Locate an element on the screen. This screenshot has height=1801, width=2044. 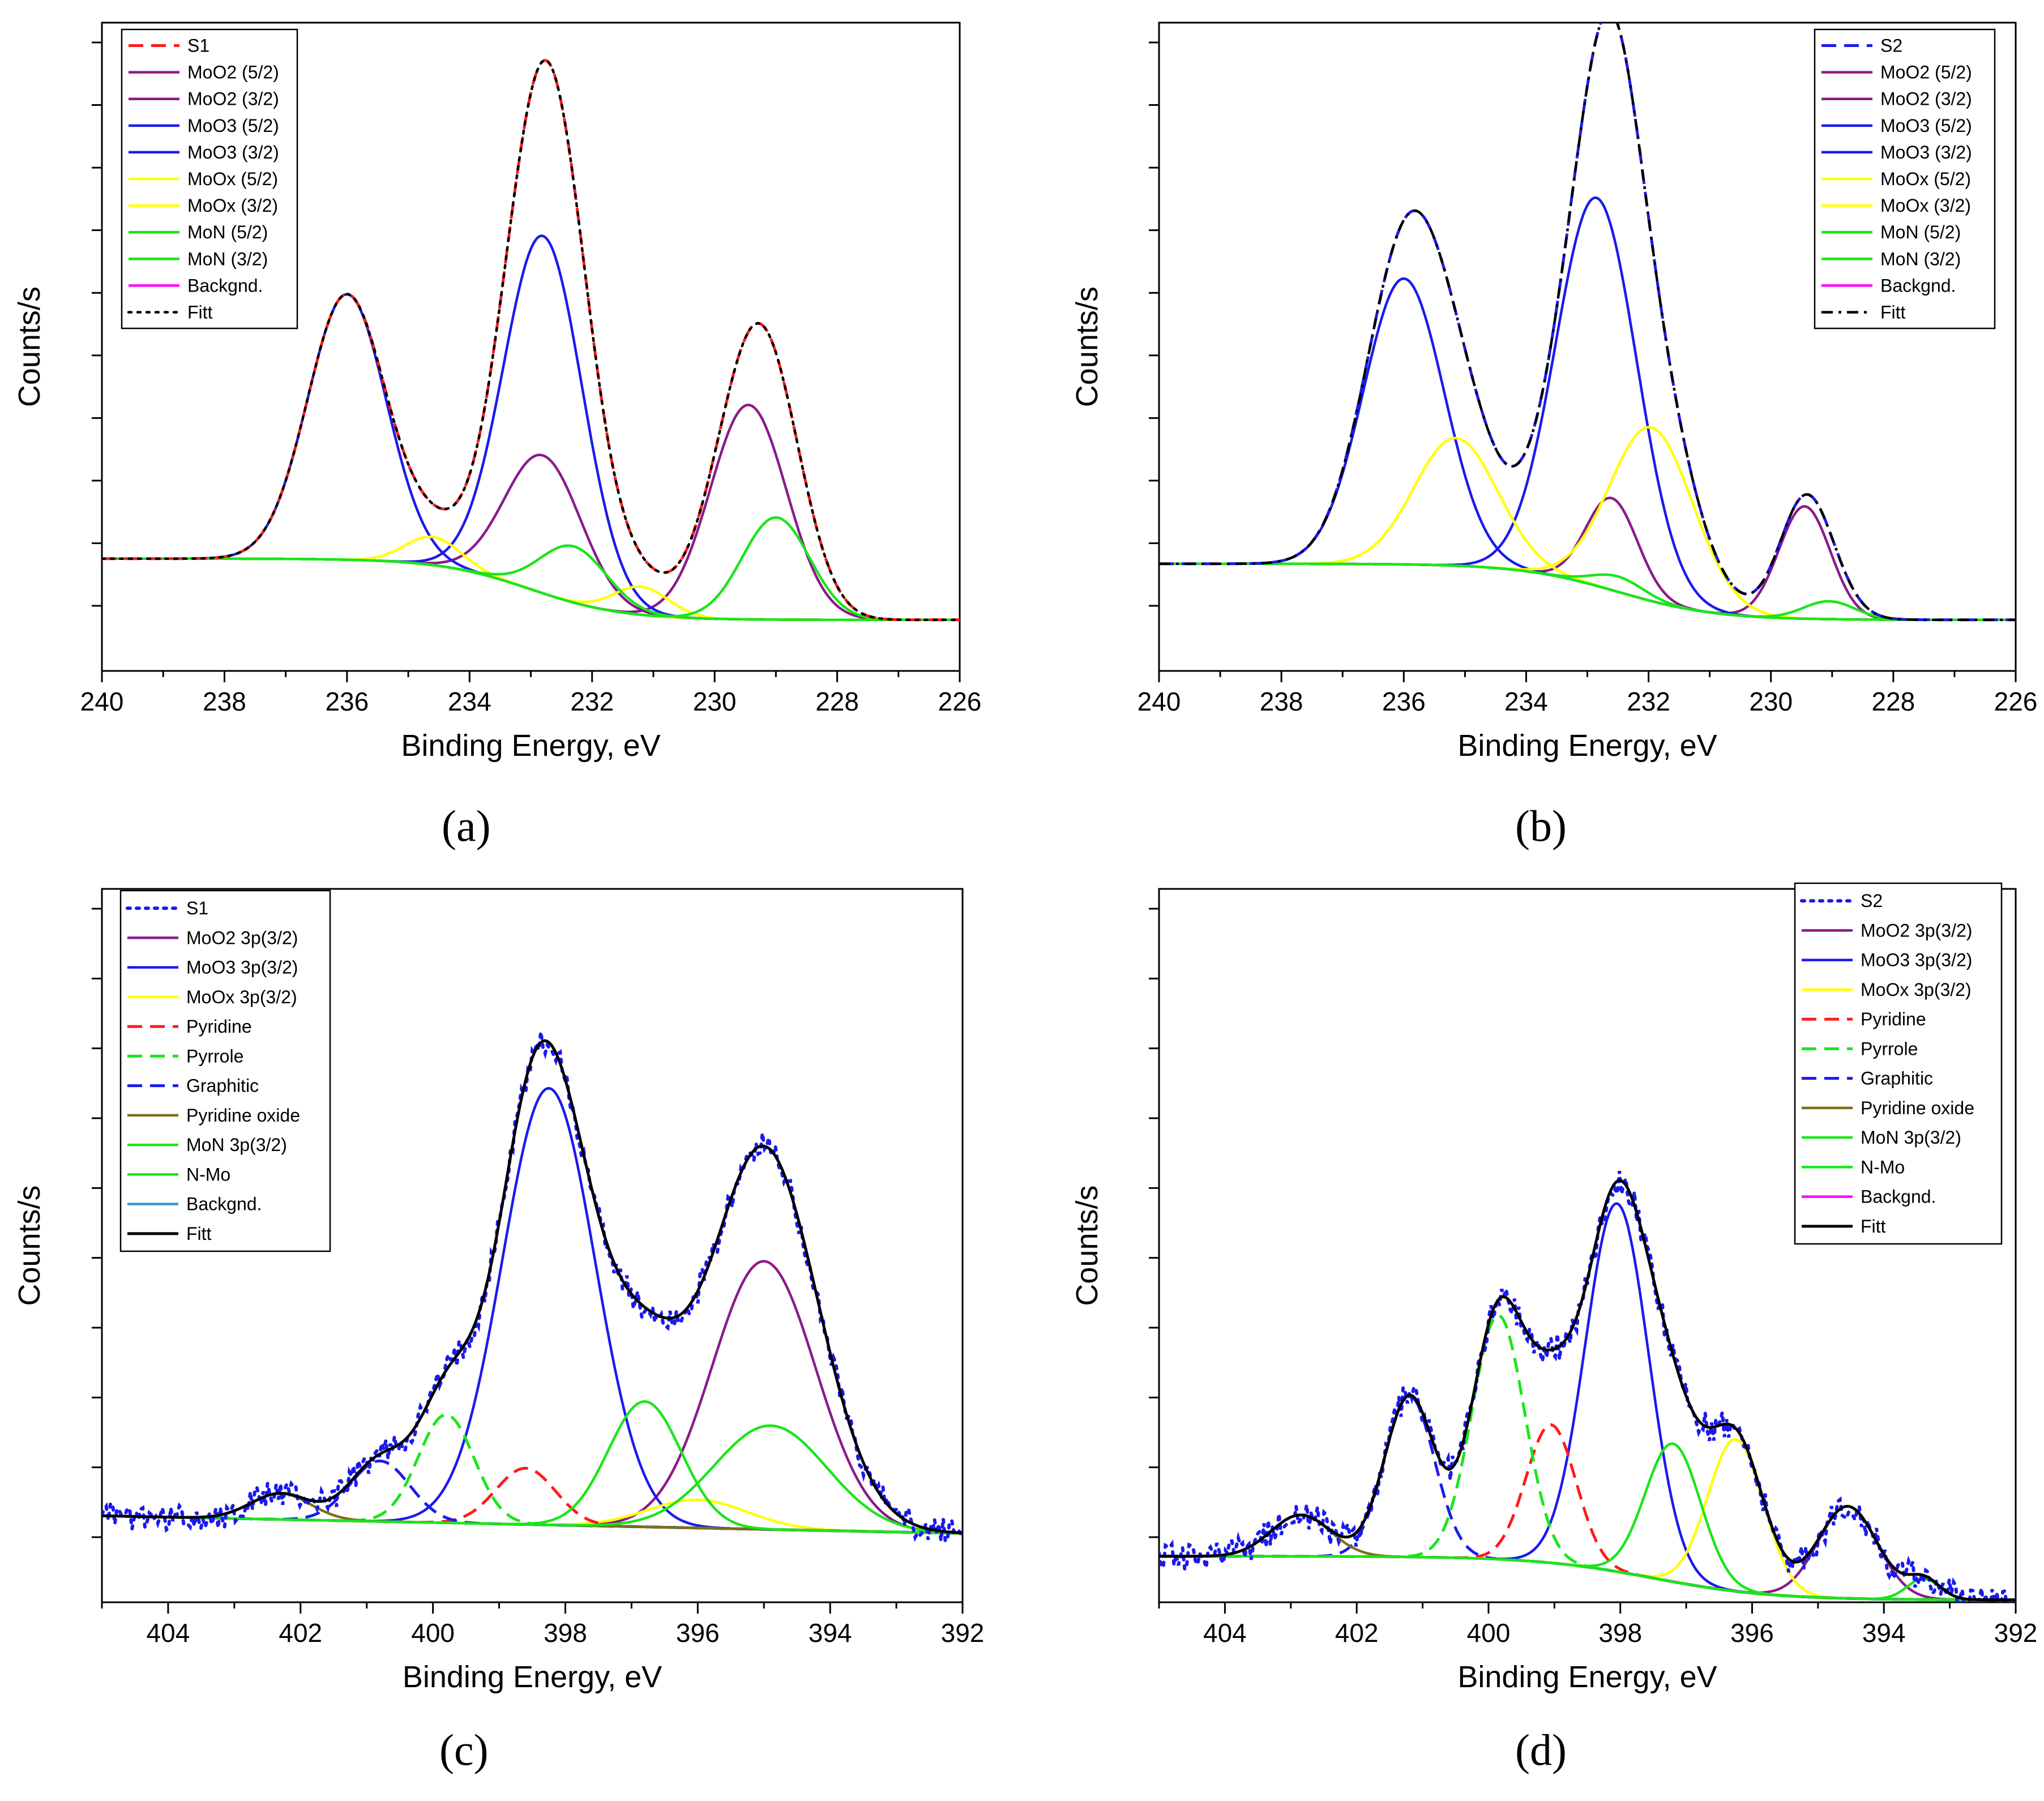
x-tick-label: 398 is located at coordinates (1620, 1633).